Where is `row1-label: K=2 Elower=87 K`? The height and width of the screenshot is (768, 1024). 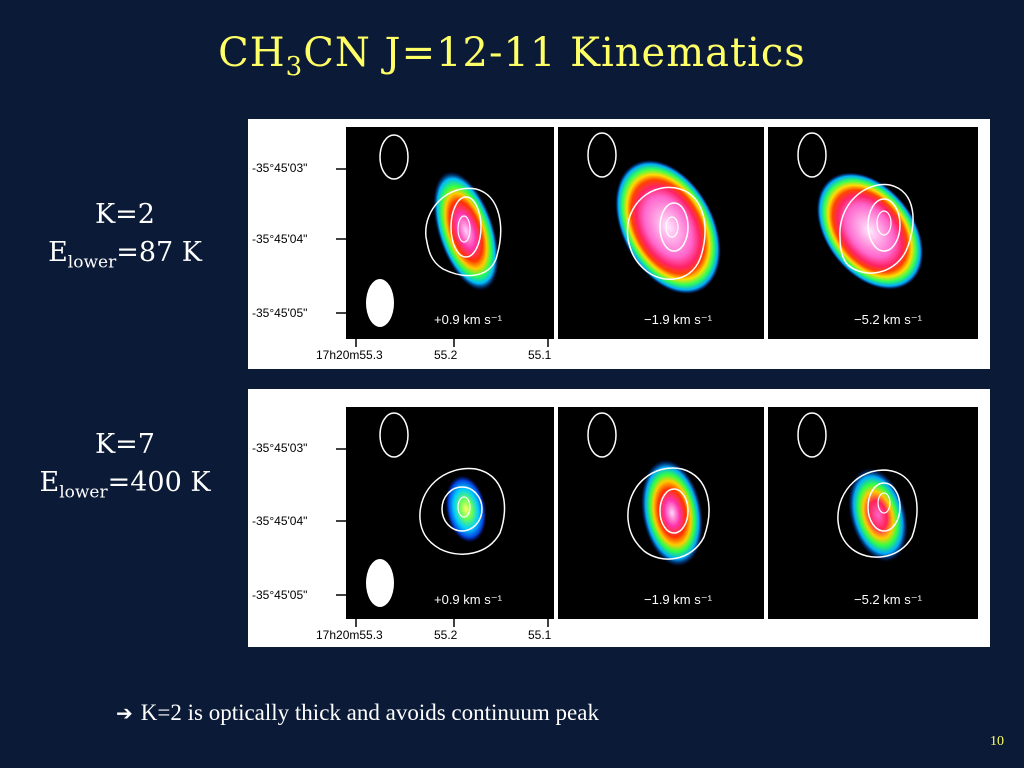 row1-label: K=2 Elower=87 K is located at coordinates (125, 238).